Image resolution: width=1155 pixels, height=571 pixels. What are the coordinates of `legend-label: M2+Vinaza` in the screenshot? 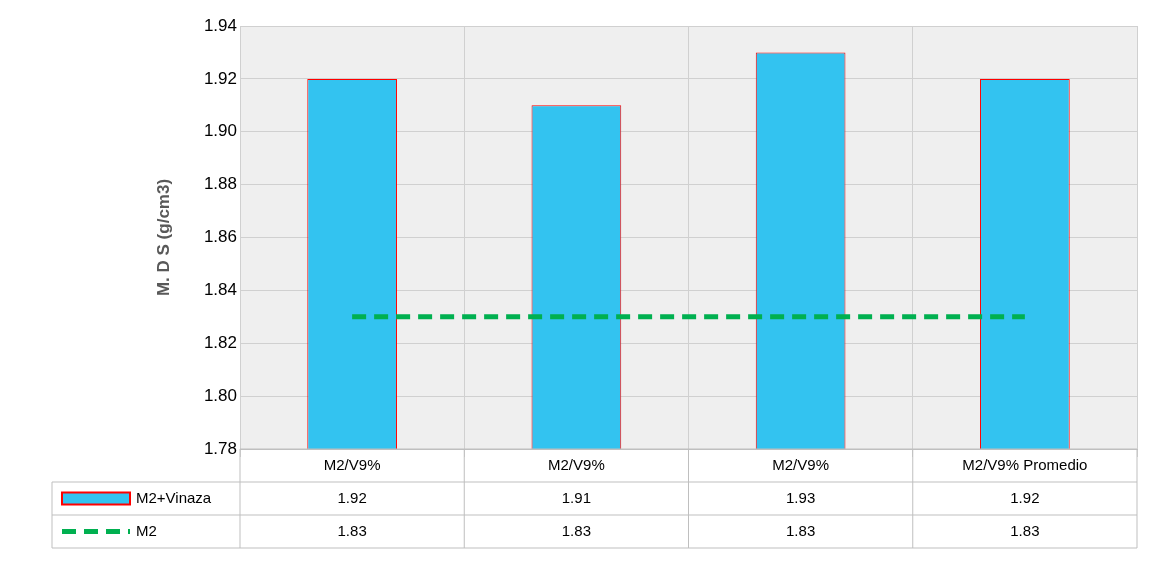 It's located at (174, 497).